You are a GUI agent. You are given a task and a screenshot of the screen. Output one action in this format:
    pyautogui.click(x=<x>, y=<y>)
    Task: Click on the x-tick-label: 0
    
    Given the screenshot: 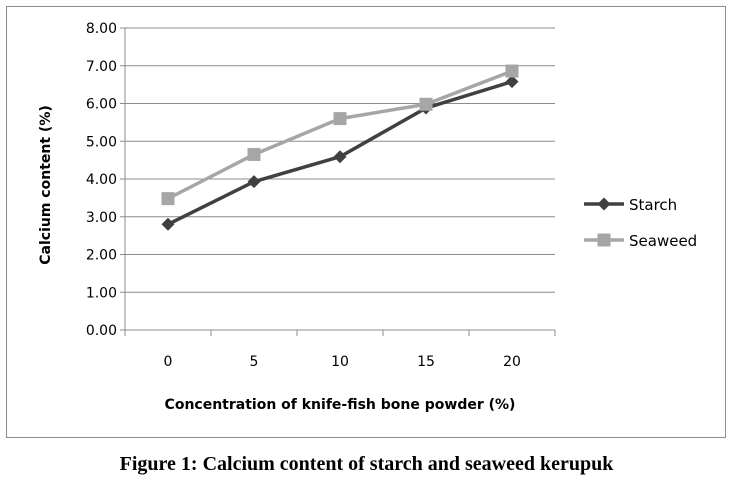 What is the action you would take?
    pyautogui.click(x=168, y=362)
    